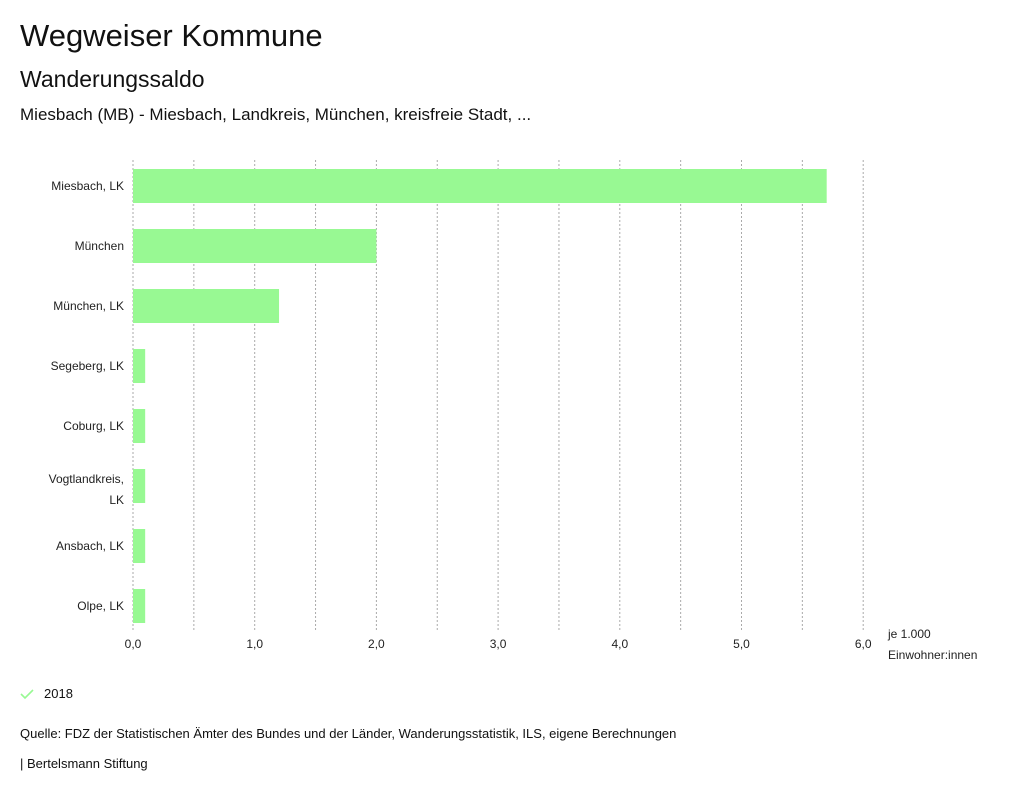  What do you see at coordinates (254, 644) in the screenshot?
I see `x-tick-label: 1,0` at bounding box center [254, 644].